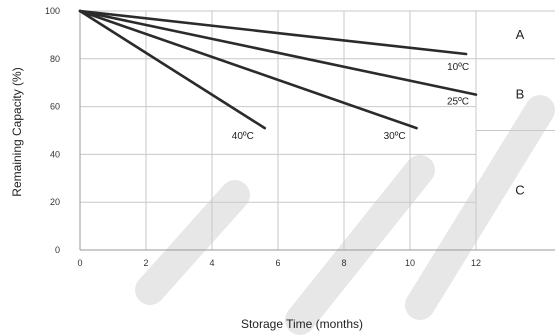 Image resolution: width=555 pixels, height=335 pixels. I want to click on zone-label-c: C, so click(519, 189).